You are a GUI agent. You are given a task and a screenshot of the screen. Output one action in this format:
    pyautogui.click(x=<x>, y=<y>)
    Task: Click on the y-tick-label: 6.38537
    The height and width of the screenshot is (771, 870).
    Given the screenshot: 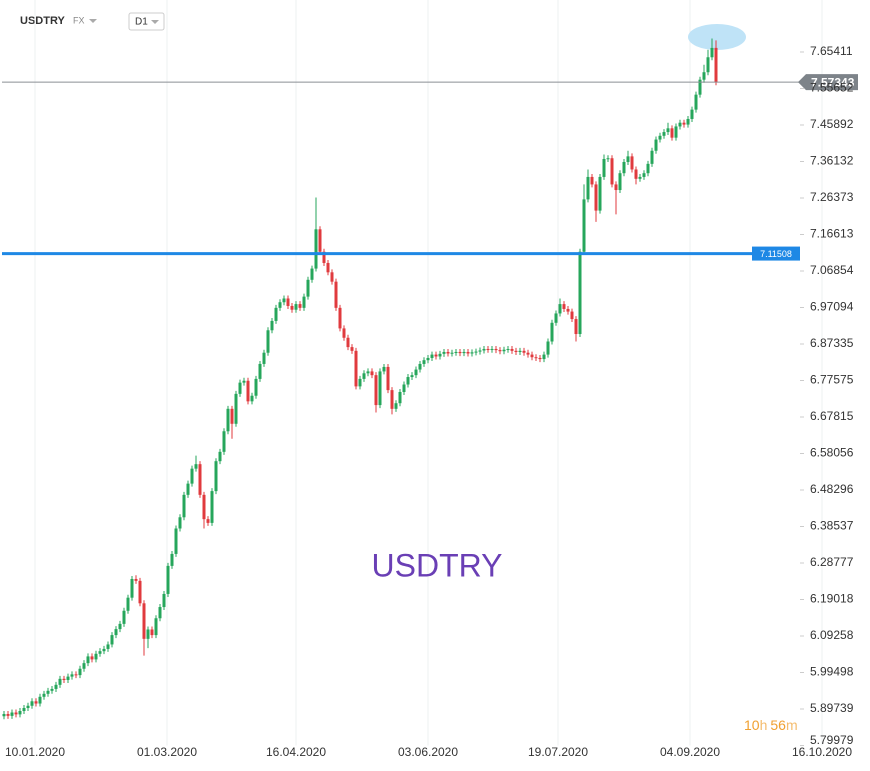 What is the action you would take?
    pyautogui.click(x=832, y=526)
    